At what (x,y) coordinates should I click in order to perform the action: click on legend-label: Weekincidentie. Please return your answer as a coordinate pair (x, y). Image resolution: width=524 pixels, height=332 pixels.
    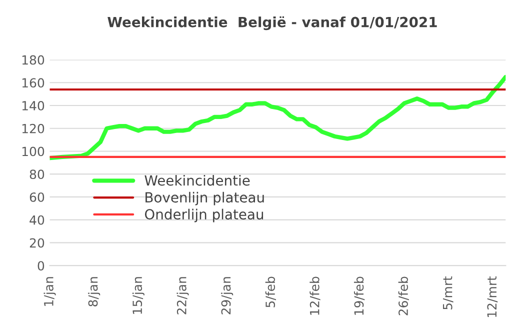
    Looking at the image, I should click on (197, 180).